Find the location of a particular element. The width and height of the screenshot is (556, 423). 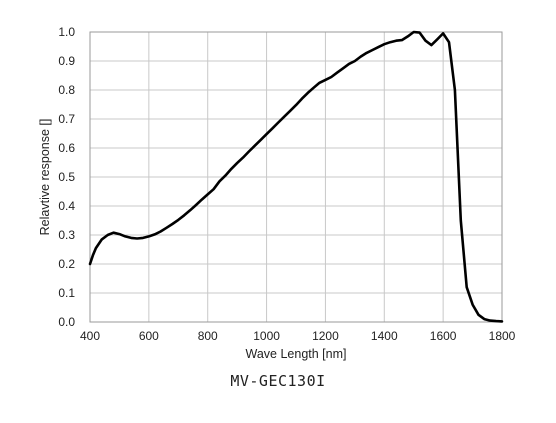

y-tick-label: 0.3 is located at coordinates (66, 235).